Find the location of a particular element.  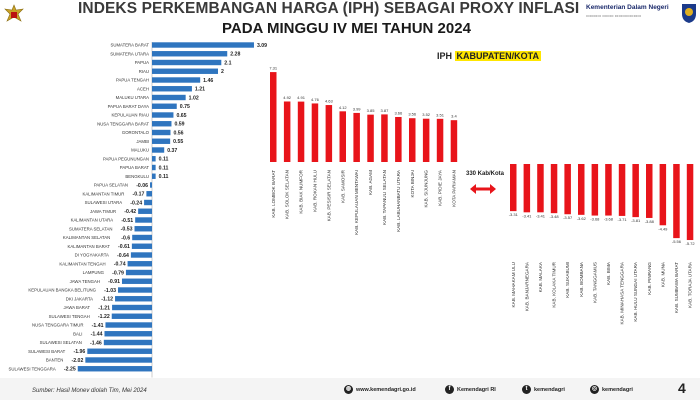

instagram-icon: ◎ is located at coordinates (594, 389).